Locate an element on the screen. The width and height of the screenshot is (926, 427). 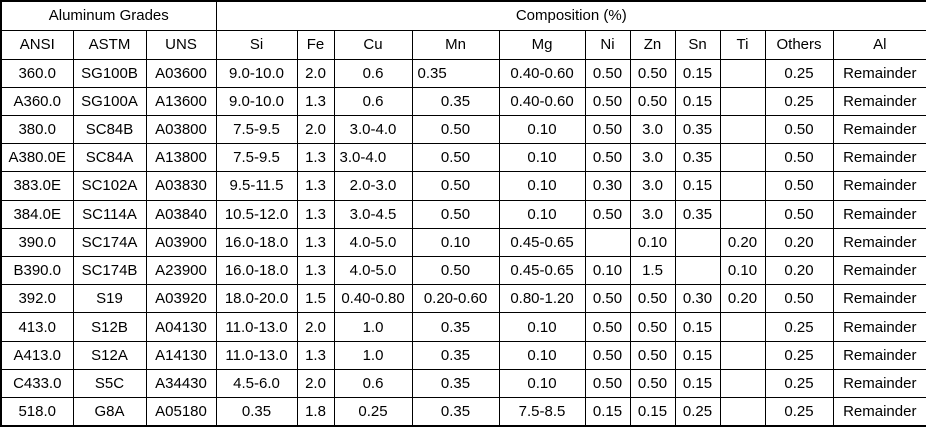
column-header-fe: Fe is located at coordinates (315, 44).